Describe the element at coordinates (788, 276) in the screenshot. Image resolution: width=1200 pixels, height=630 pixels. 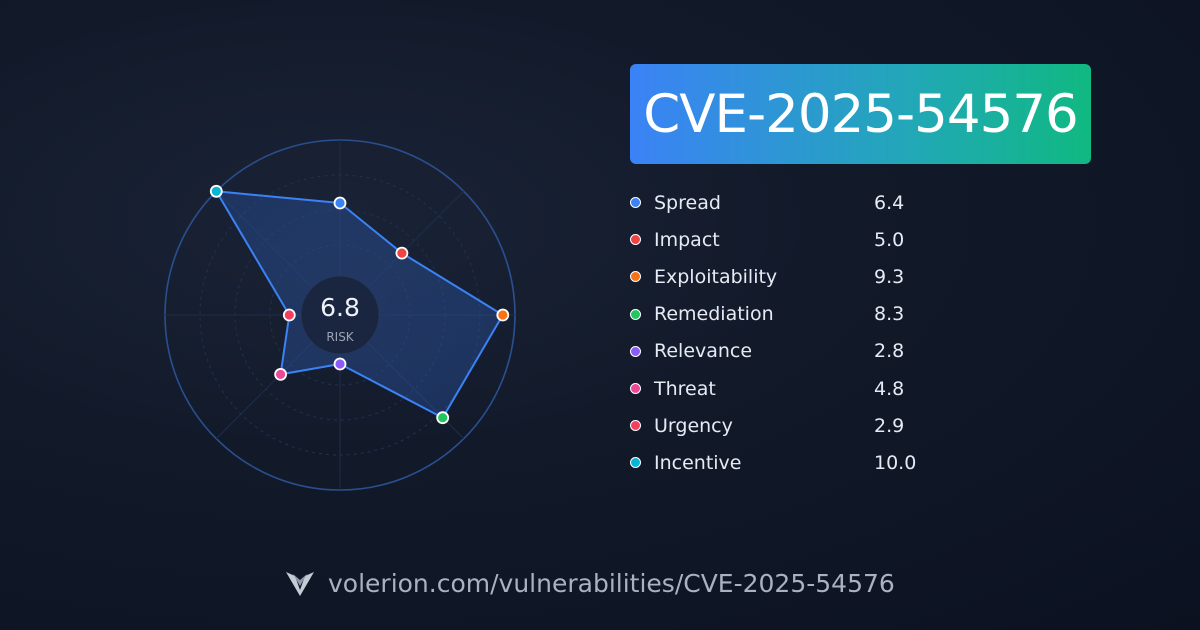
I see `legend-item-exploitability: Exploitability 9.3` at that location.